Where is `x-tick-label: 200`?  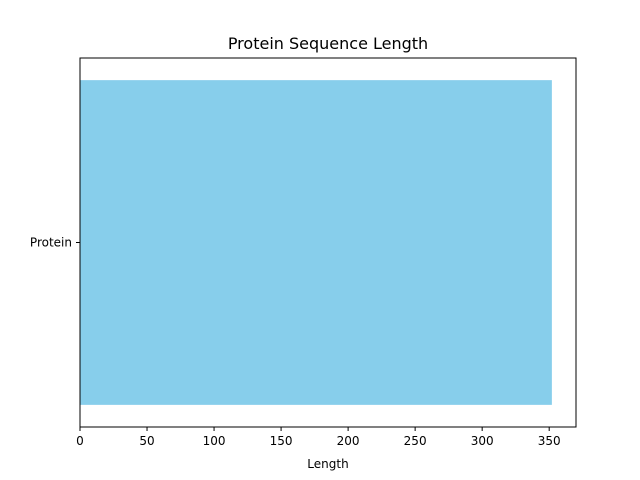 x-tick-label: 200 is located at coordinates (348, 441).